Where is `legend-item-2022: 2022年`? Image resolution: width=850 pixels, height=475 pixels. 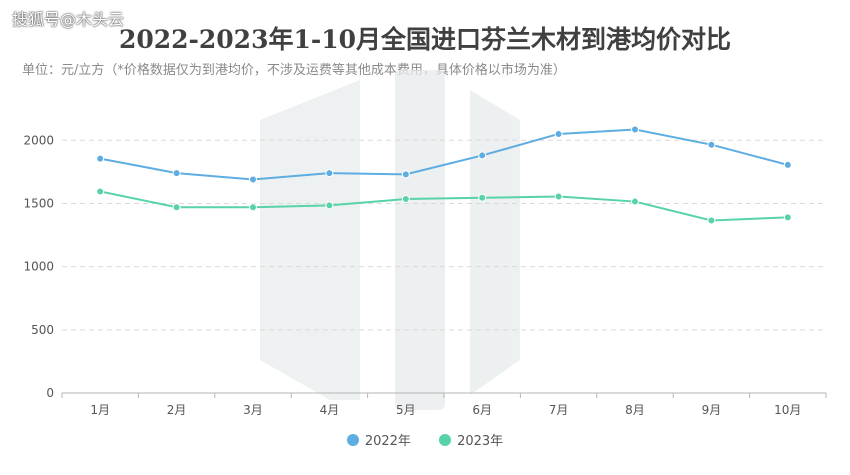
legend-item-2022: 2022年 is located at coordinates (378, 439).